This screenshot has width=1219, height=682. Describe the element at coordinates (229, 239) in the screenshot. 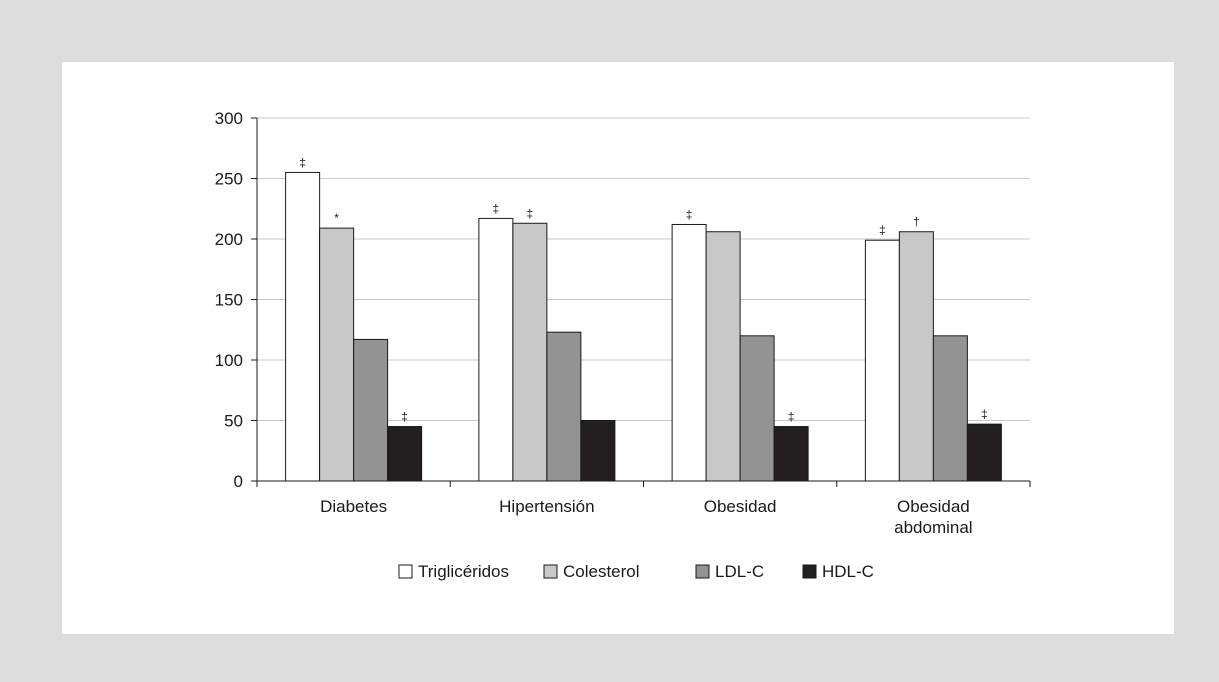

I see `y-tick-label: 200` at that location.